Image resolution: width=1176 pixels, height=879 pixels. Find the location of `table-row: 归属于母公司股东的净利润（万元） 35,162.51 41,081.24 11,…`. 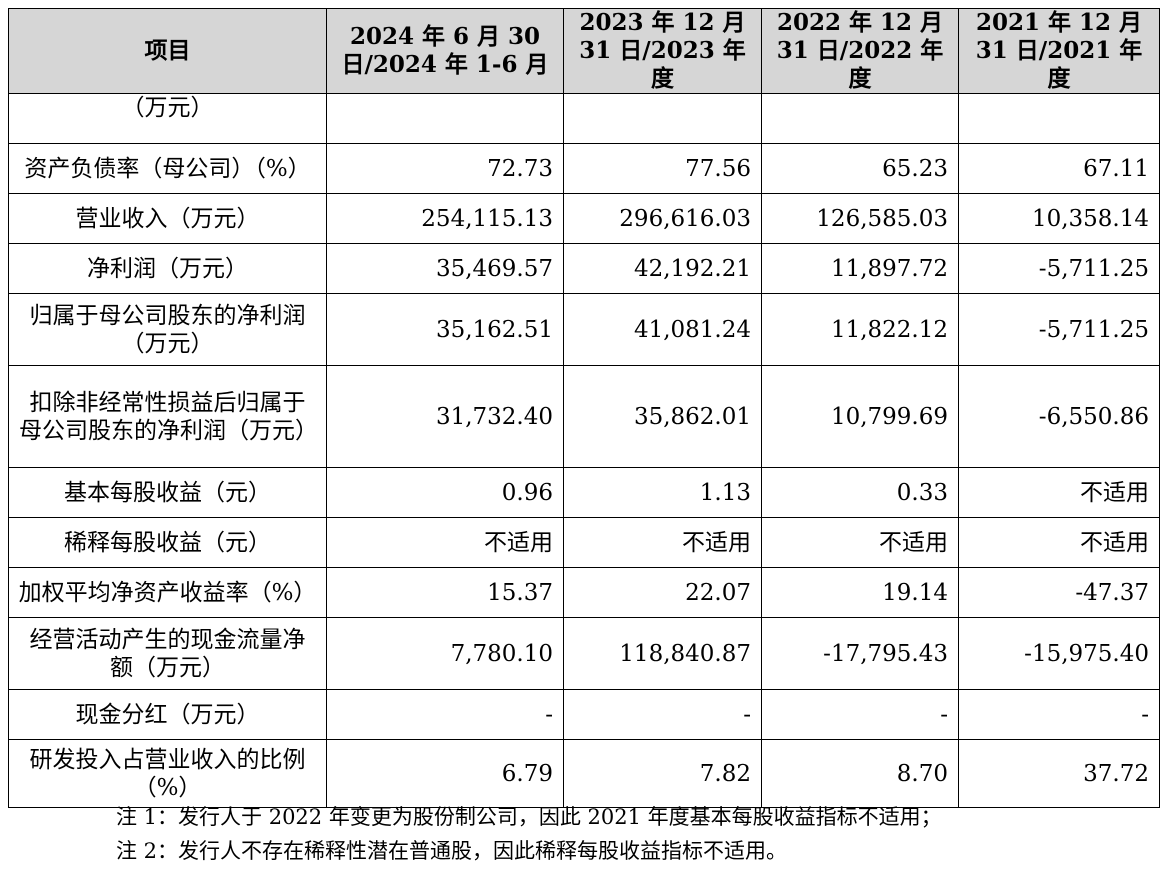

table-row: 归属于母公司股东的净利润（万元） 35,162.51 41,081.24 11,… is located at coordinates (584, 329).